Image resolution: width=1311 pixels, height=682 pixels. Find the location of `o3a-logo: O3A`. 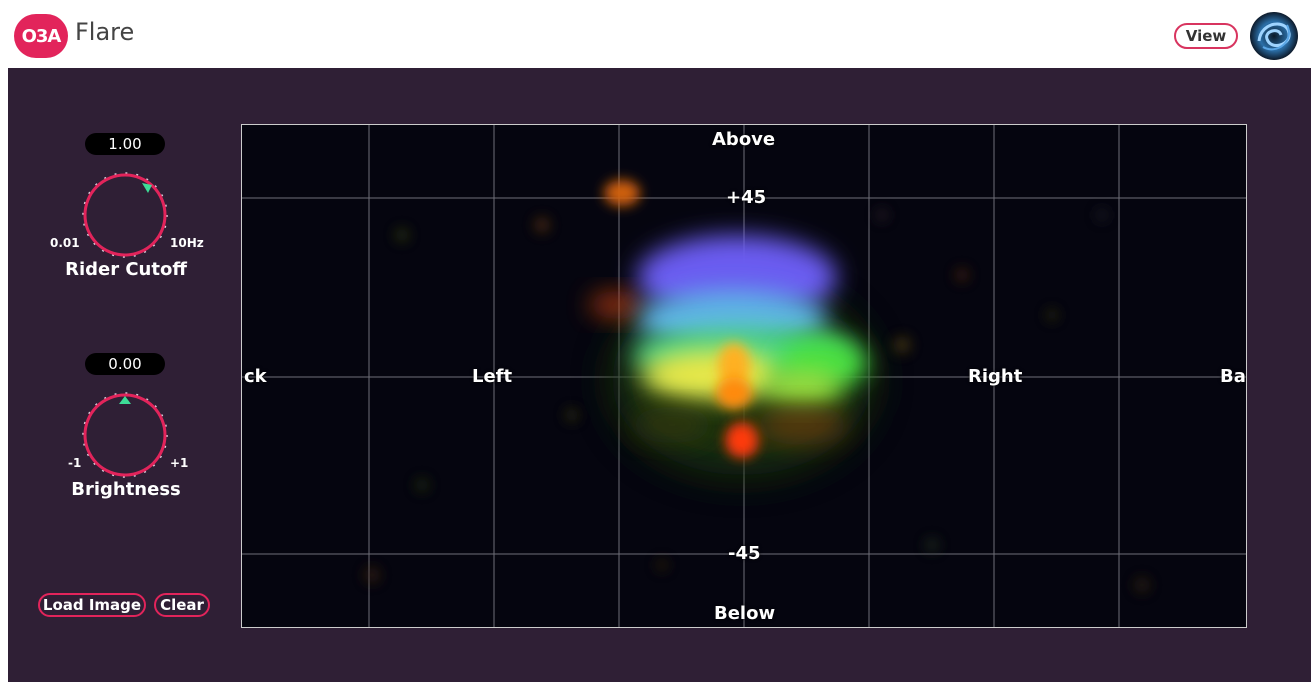

o3a-logo: O3A is located at coordinates (41, 36).